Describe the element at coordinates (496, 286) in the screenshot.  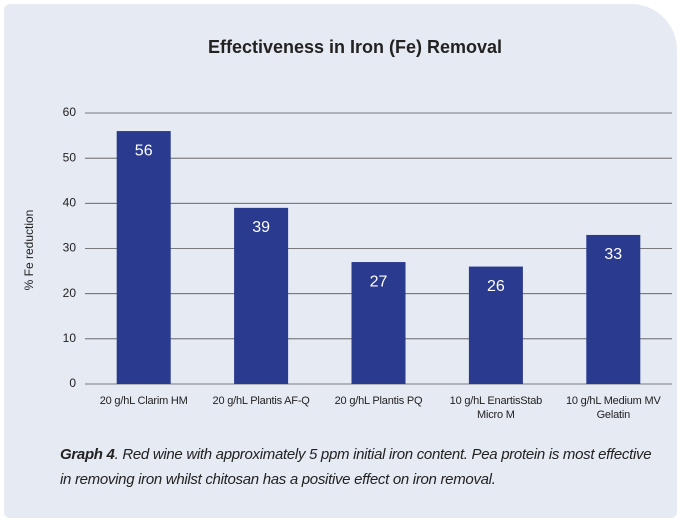
I see `value-label: 26` at that location.